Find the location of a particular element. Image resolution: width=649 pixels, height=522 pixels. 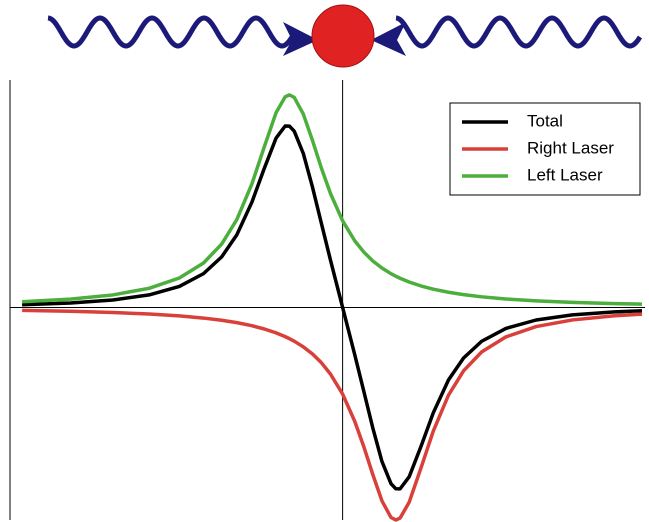

legend-label: Right Laser is located at coordinates (570, 147).